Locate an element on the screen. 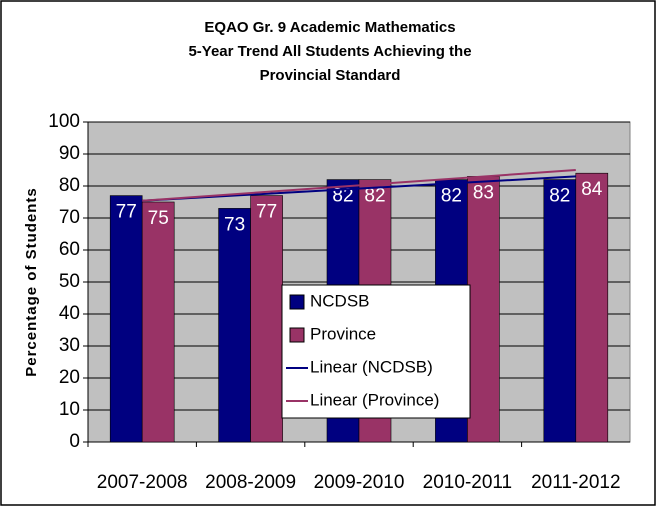 This screenshot has height=506, width=656. y-tick-label: 50 is located at coordinates (69, 281).